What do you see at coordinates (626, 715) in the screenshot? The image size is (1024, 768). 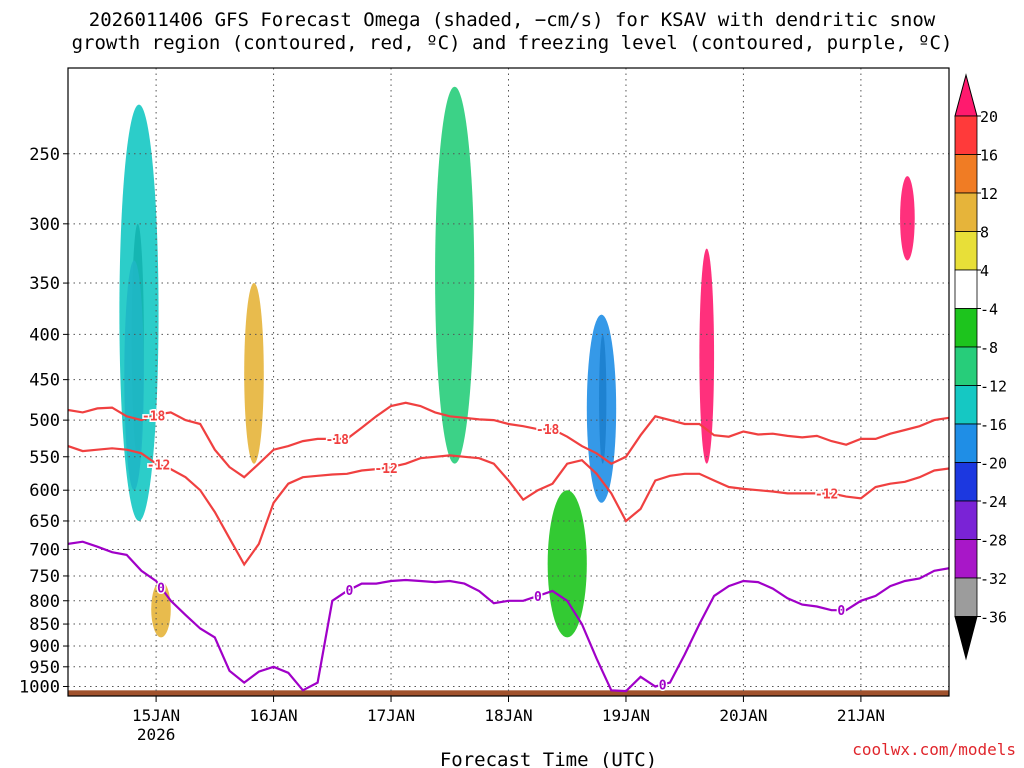 I see `x-tick-label-19JAN: 19JAN` at bounding box center [626, 715].